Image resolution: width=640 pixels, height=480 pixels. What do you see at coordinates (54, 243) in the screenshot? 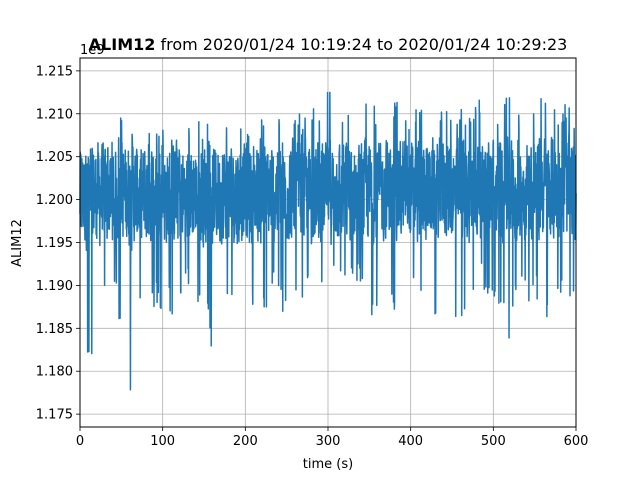
I see `y-tick-label: 1.195` at bounding box center [54, 243].